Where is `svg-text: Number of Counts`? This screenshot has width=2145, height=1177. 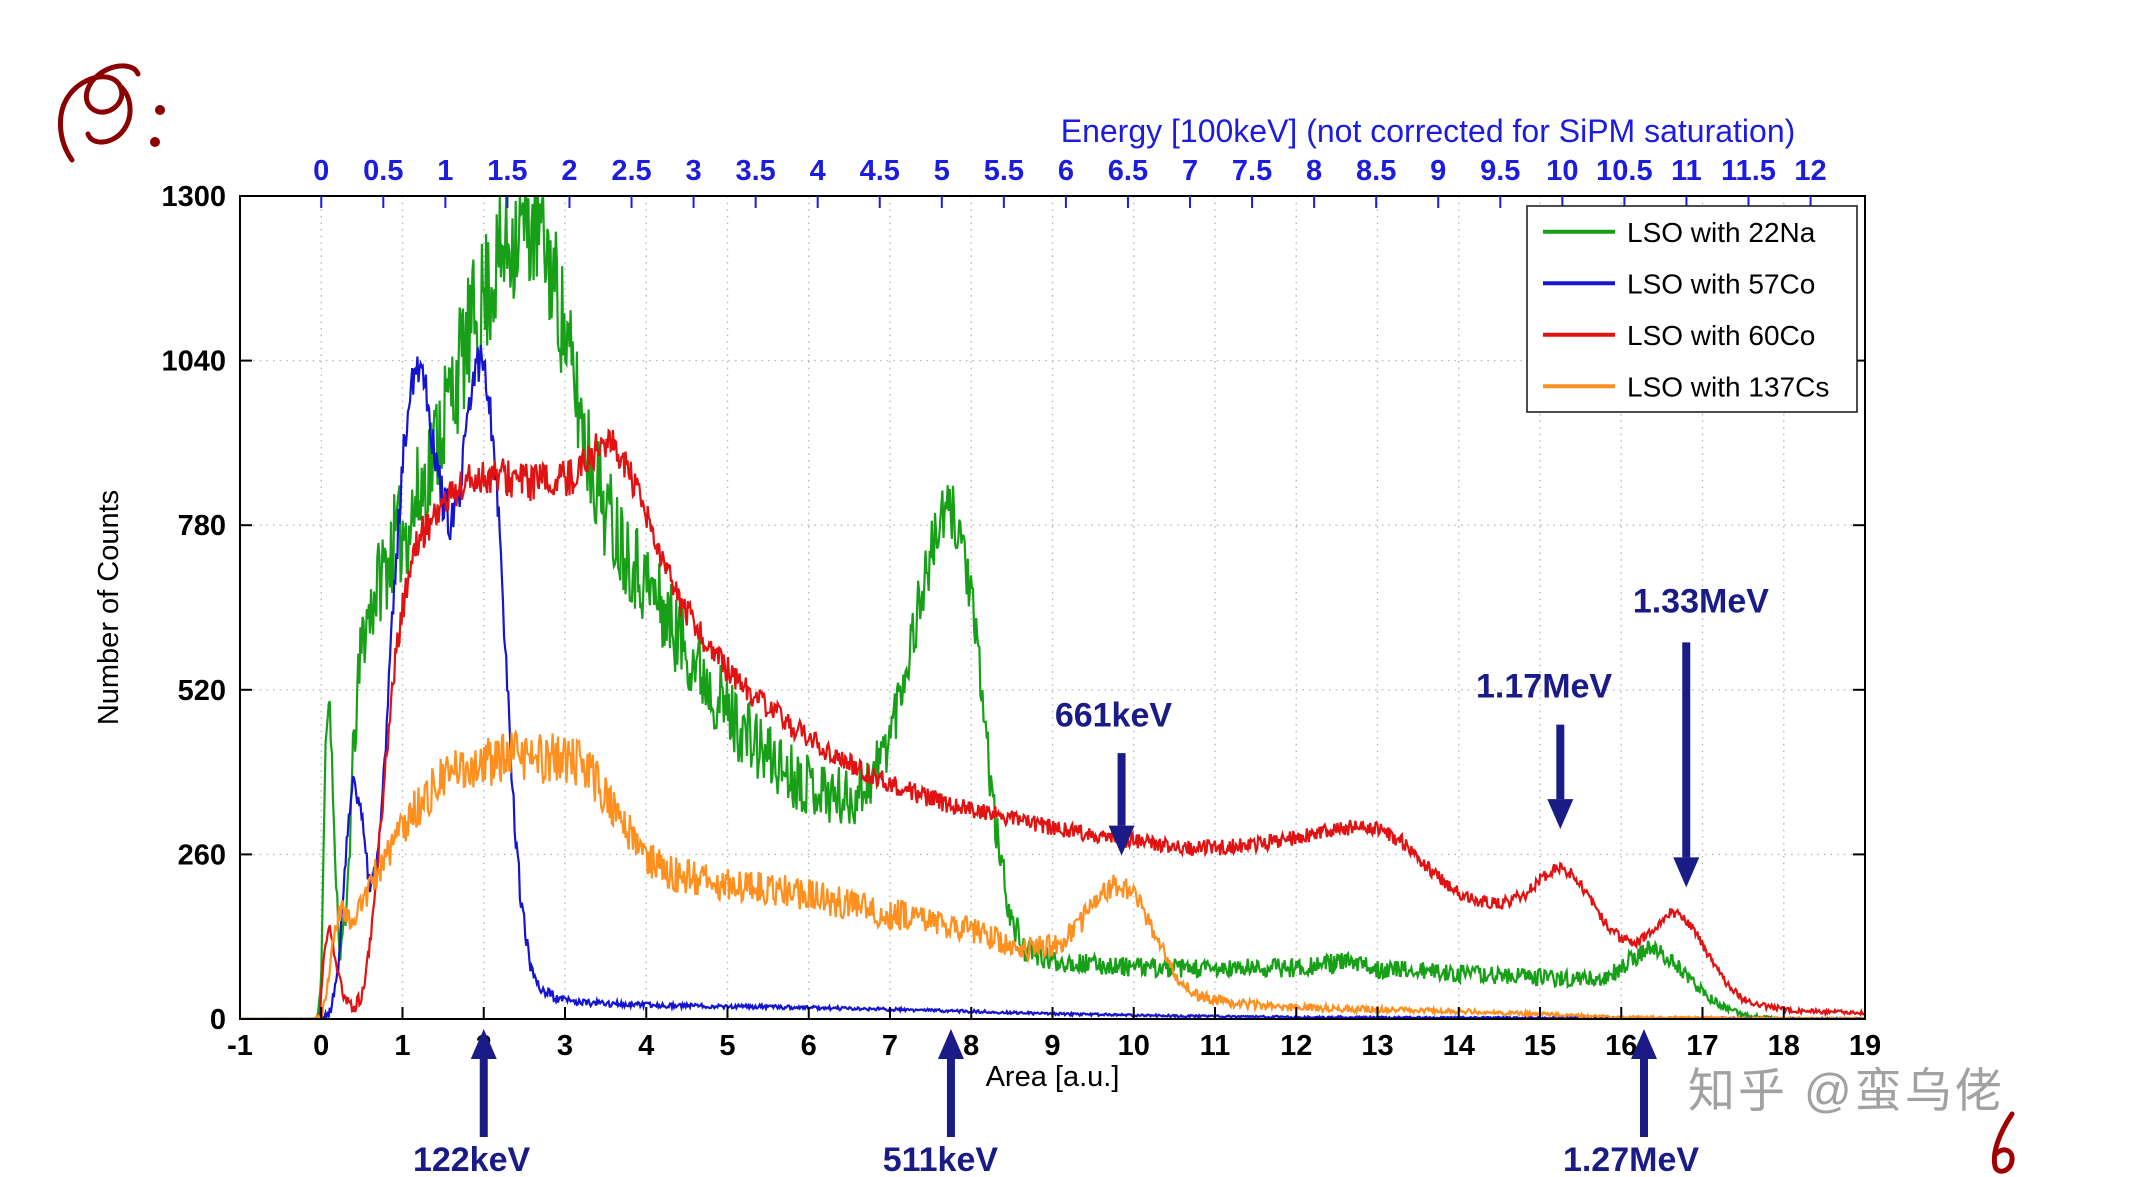
svg-text: Number of Counts is located at coordinates (109, 607).